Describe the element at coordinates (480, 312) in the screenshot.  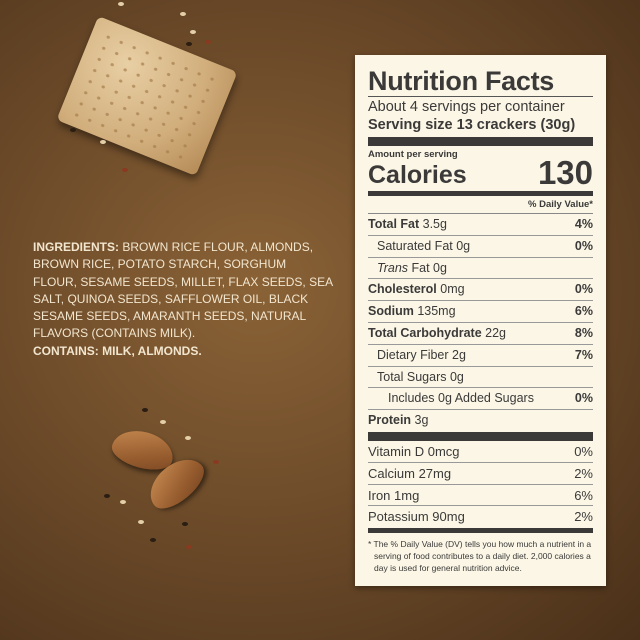
I see `nutrient-row: Sodium 135mg 6%` at that location.